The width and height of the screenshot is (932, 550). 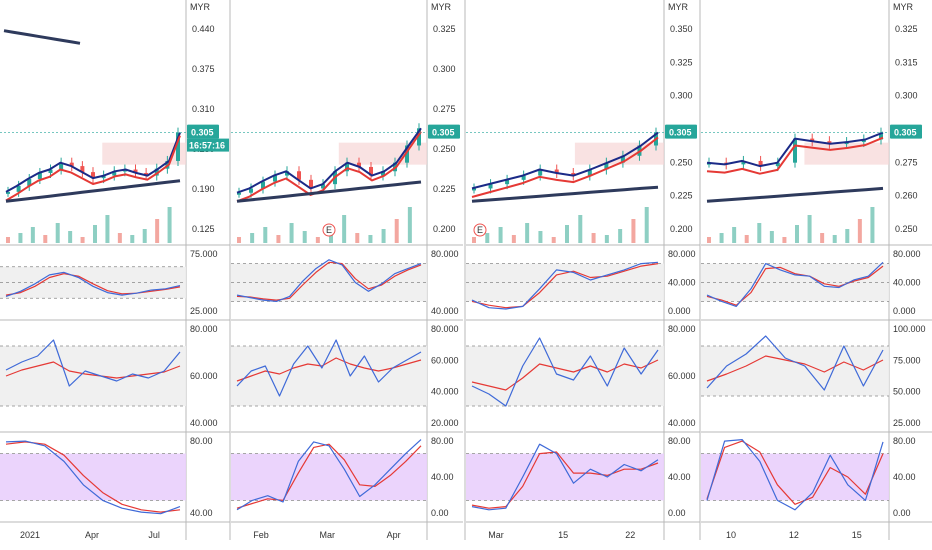 I want to click on event-marker-label: E, so click(x=480, y=230).